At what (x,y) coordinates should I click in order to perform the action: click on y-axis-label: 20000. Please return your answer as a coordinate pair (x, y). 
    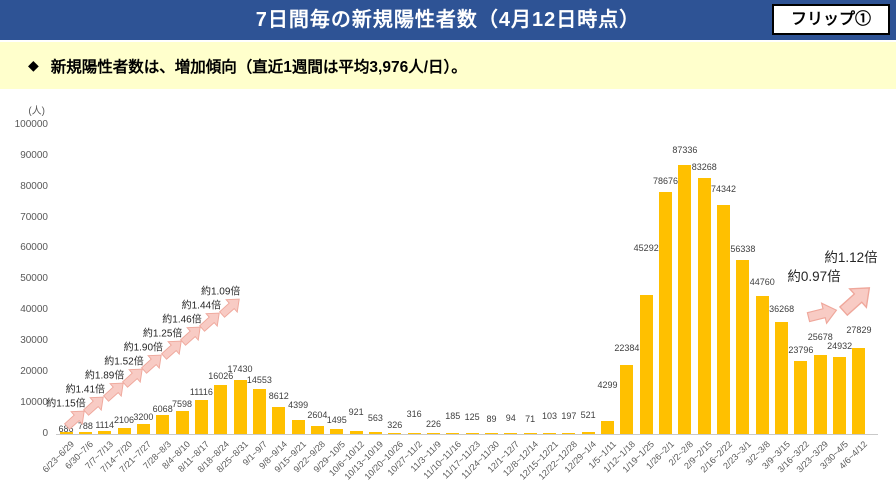
    Looking at the image, I should click on (34, 371).